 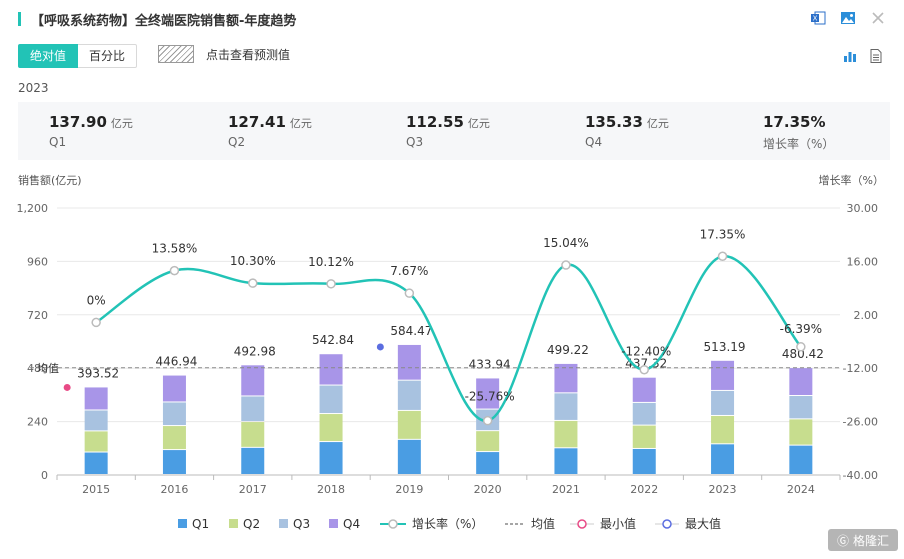 What do you see at coordinates (409, 271) in the screenshot?
I see `growth-label: 7.67%` at bounding box center [409, 271].